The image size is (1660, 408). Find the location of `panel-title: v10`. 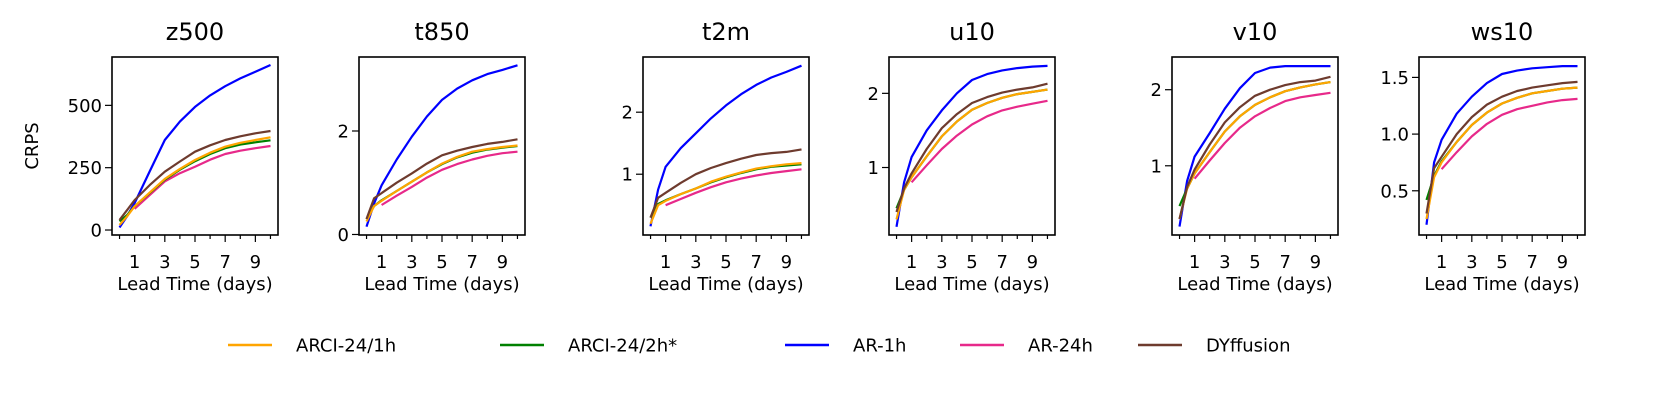

panel-title: v10 is located at coordinates (1255, 32).